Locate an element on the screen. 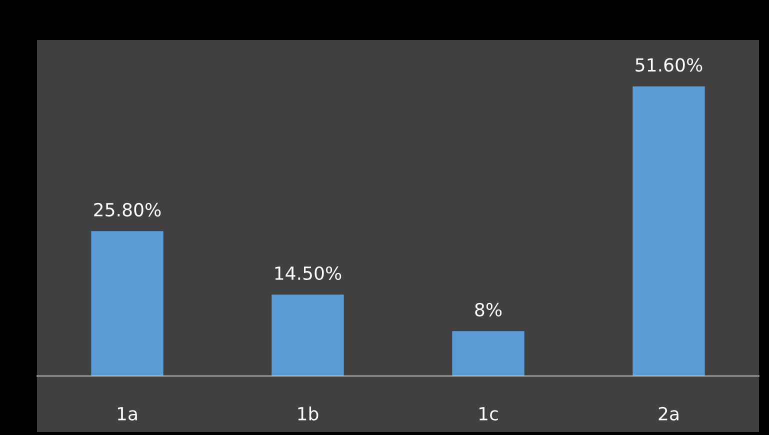 The width and height of the screenshot is (769, 435). x-tick-label: 1a is located at coordinates (127, 414).